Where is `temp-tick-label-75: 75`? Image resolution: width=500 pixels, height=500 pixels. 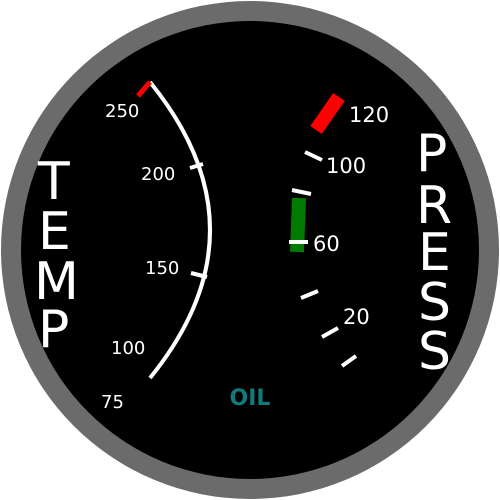
temp-tick-label-75: 75 is located at coordinates (112, 402).